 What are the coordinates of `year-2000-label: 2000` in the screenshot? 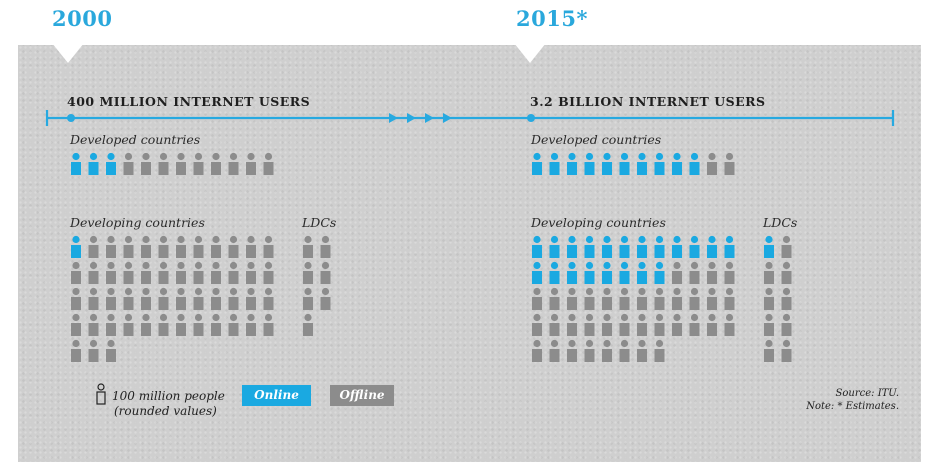 It's located at (82, 18).